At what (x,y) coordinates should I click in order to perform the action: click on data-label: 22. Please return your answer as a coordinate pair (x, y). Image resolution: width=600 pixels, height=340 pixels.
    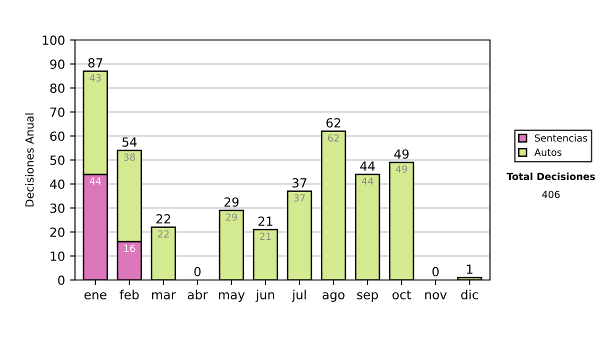
    Looking at the image, I should click on (163, 234).